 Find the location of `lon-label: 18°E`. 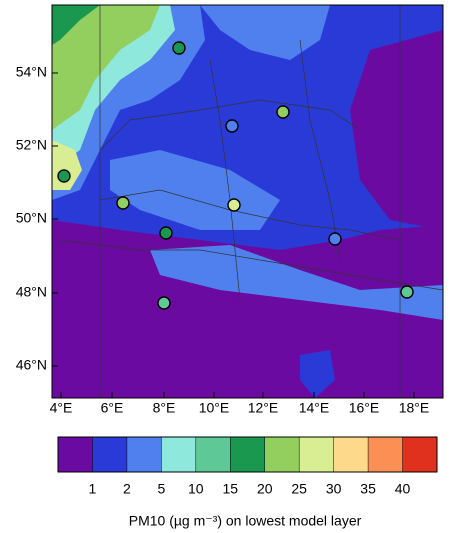

lon-label: 18°E is located at coordinates (414, 408).